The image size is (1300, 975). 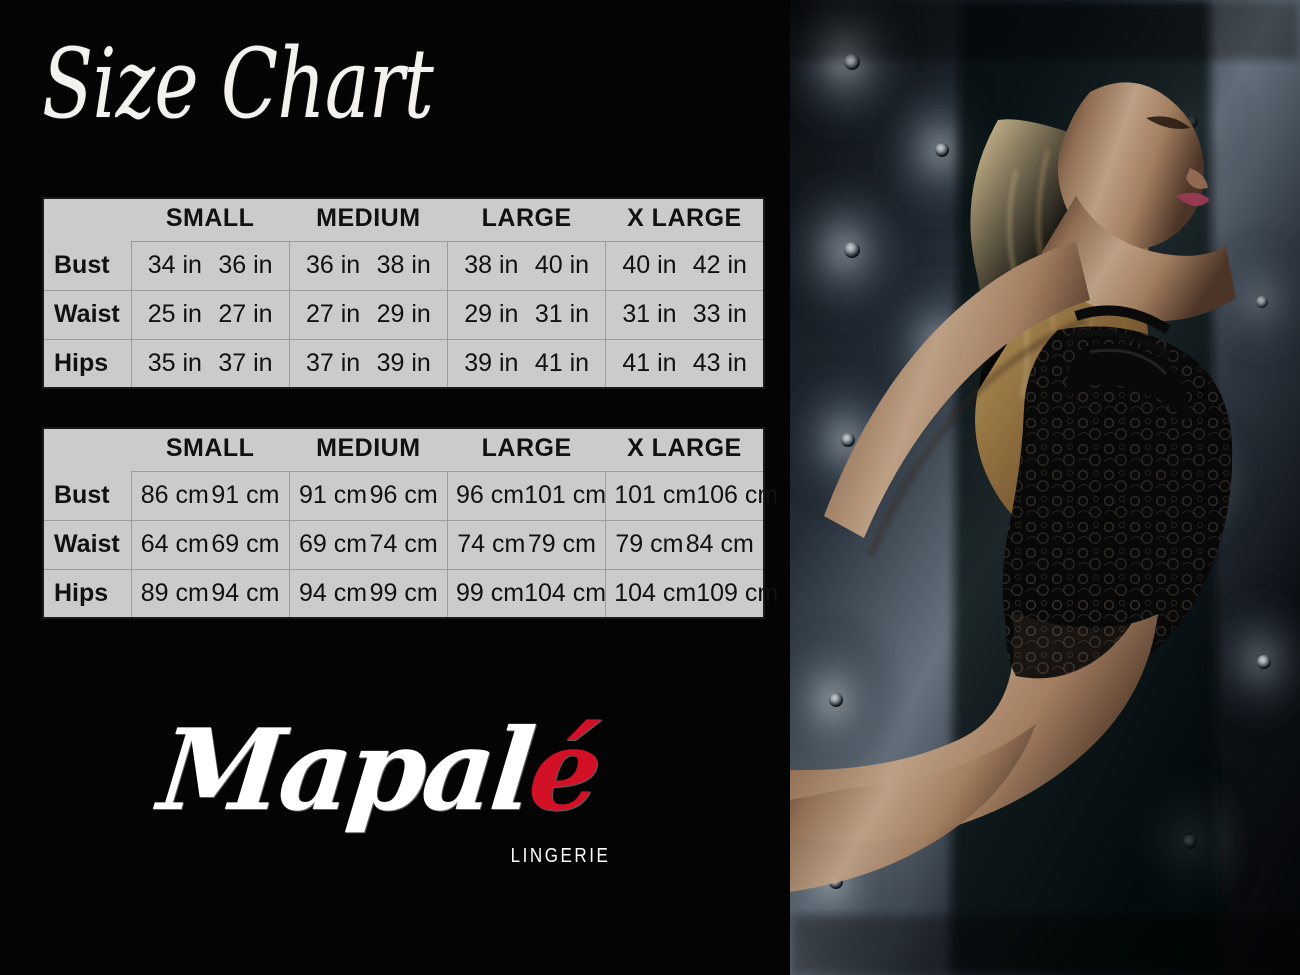 I want to click on value-min: 41 in, so click(x=649, y=362).